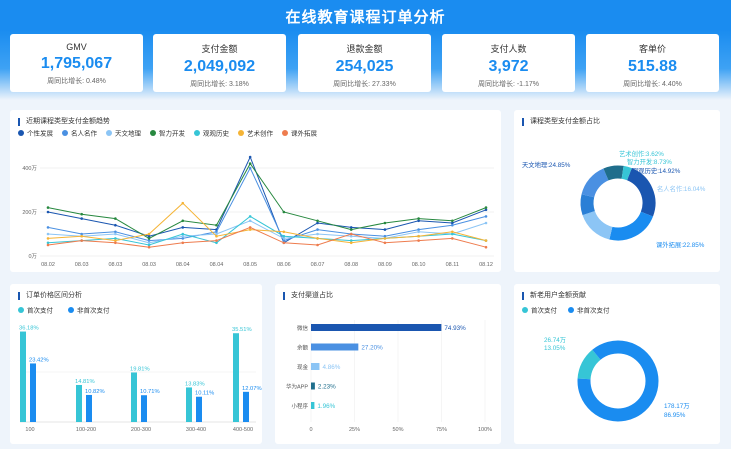 This screenshot has height=449, width=731. What do you see at coordinates (217, 265) in the screenshot?
I see `x-tick-label: 08.04` at bounding box center [217, 265].